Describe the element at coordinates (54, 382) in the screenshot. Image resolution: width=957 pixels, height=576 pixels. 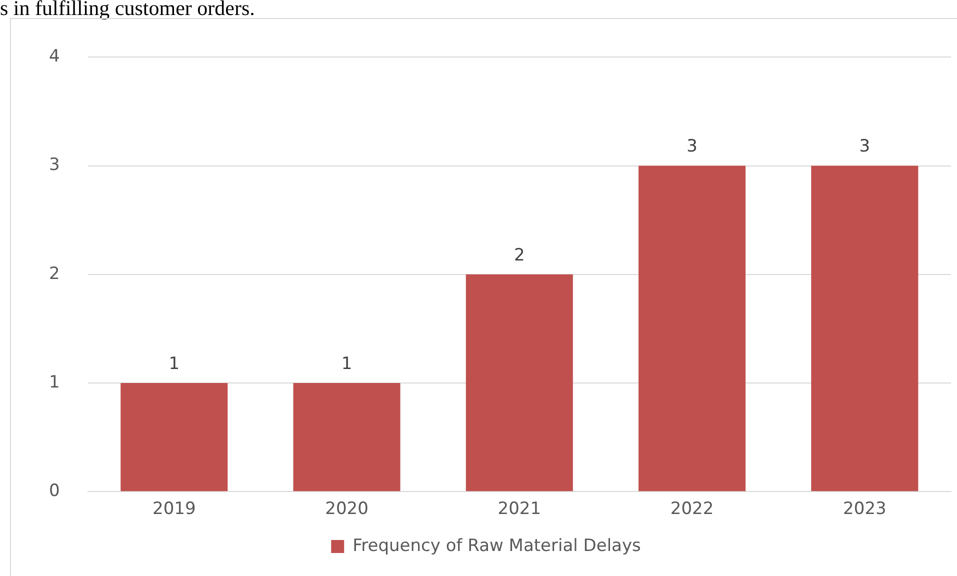
I see `y-tick-label: 1` at that location.